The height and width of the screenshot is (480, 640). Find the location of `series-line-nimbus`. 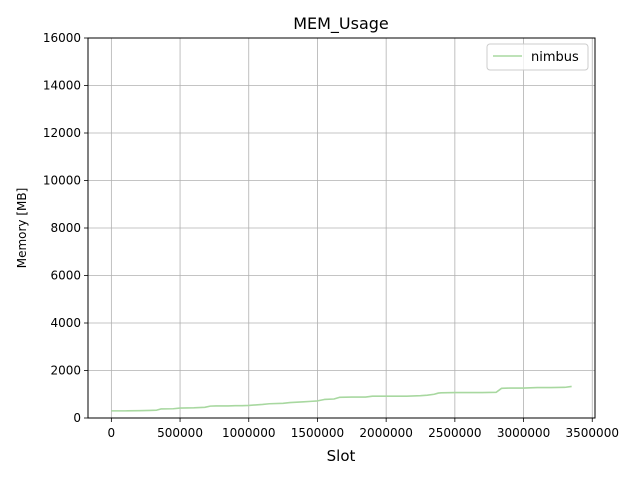

series-line-nimbus is located at coordinates (341, 398).